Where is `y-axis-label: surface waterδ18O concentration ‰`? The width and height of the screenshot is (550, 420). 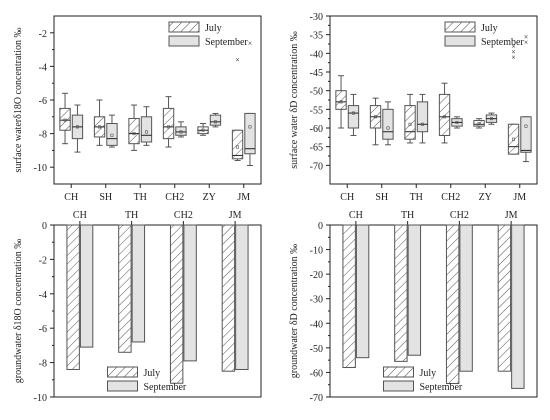 y-axis-label: surface waterδ18O concentration ‰ is located at coordinates (18, 100).